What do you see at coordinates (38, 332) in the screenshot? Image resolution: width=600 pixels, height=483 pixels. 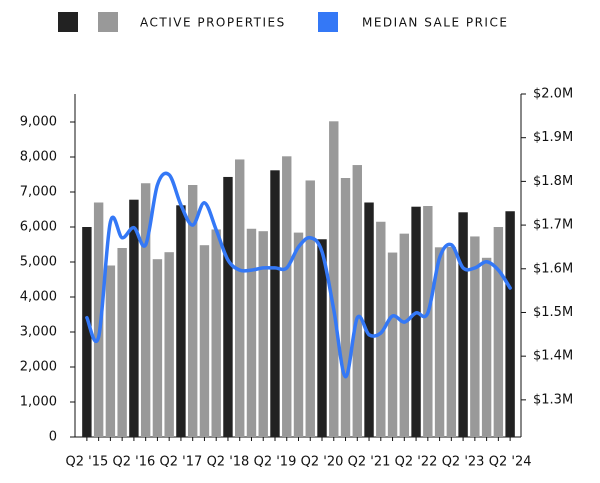 I see `y-tick-label: 3,000` at bounding box center [38, 332].